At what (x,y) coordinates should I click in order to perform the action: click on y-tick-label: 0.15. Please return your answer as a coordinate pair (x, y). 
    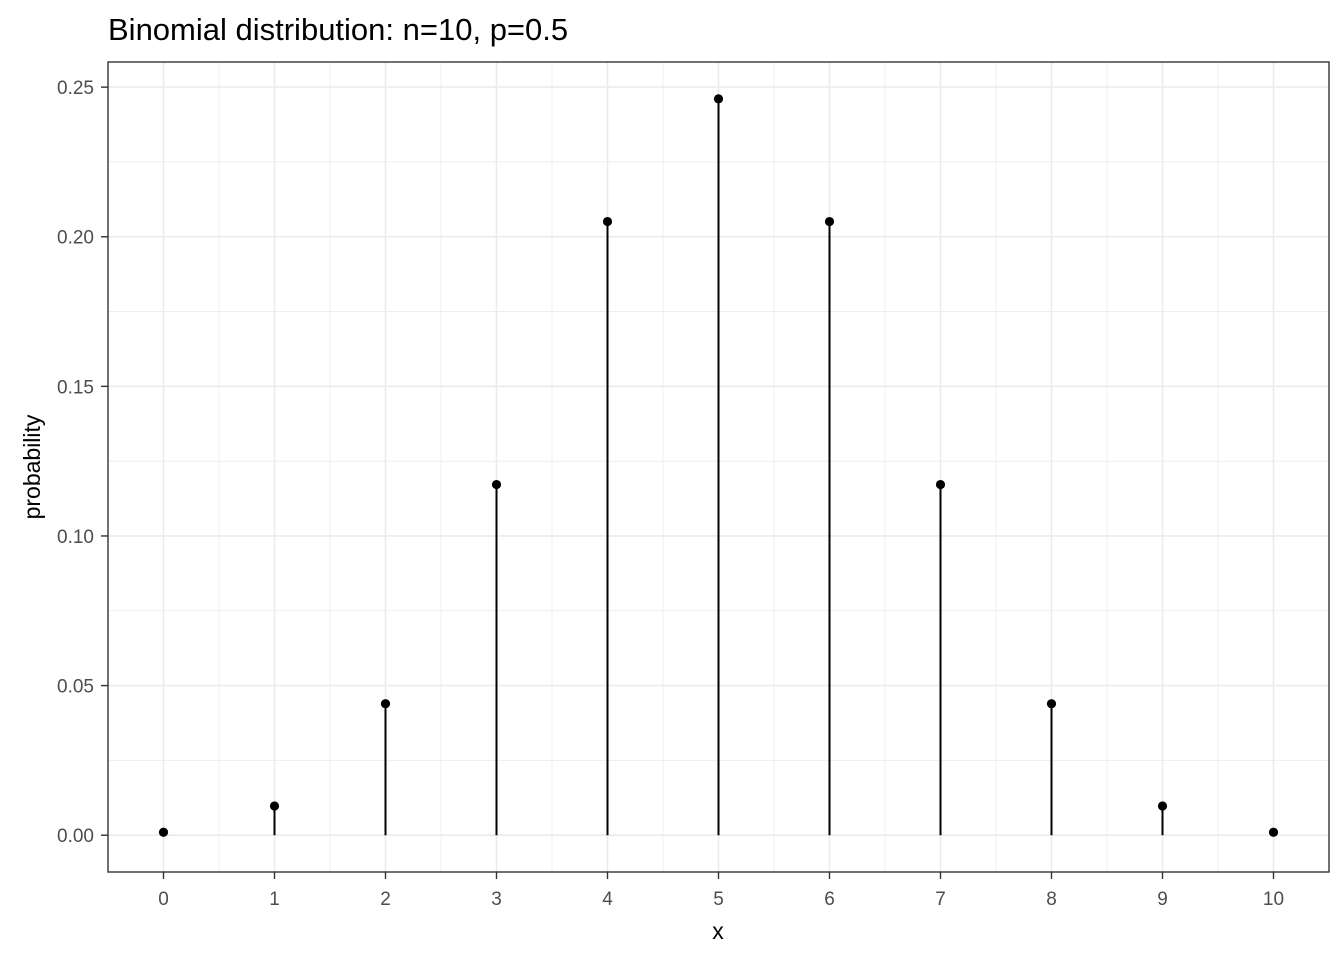
    Looking at the image, I should click on (75, 387).